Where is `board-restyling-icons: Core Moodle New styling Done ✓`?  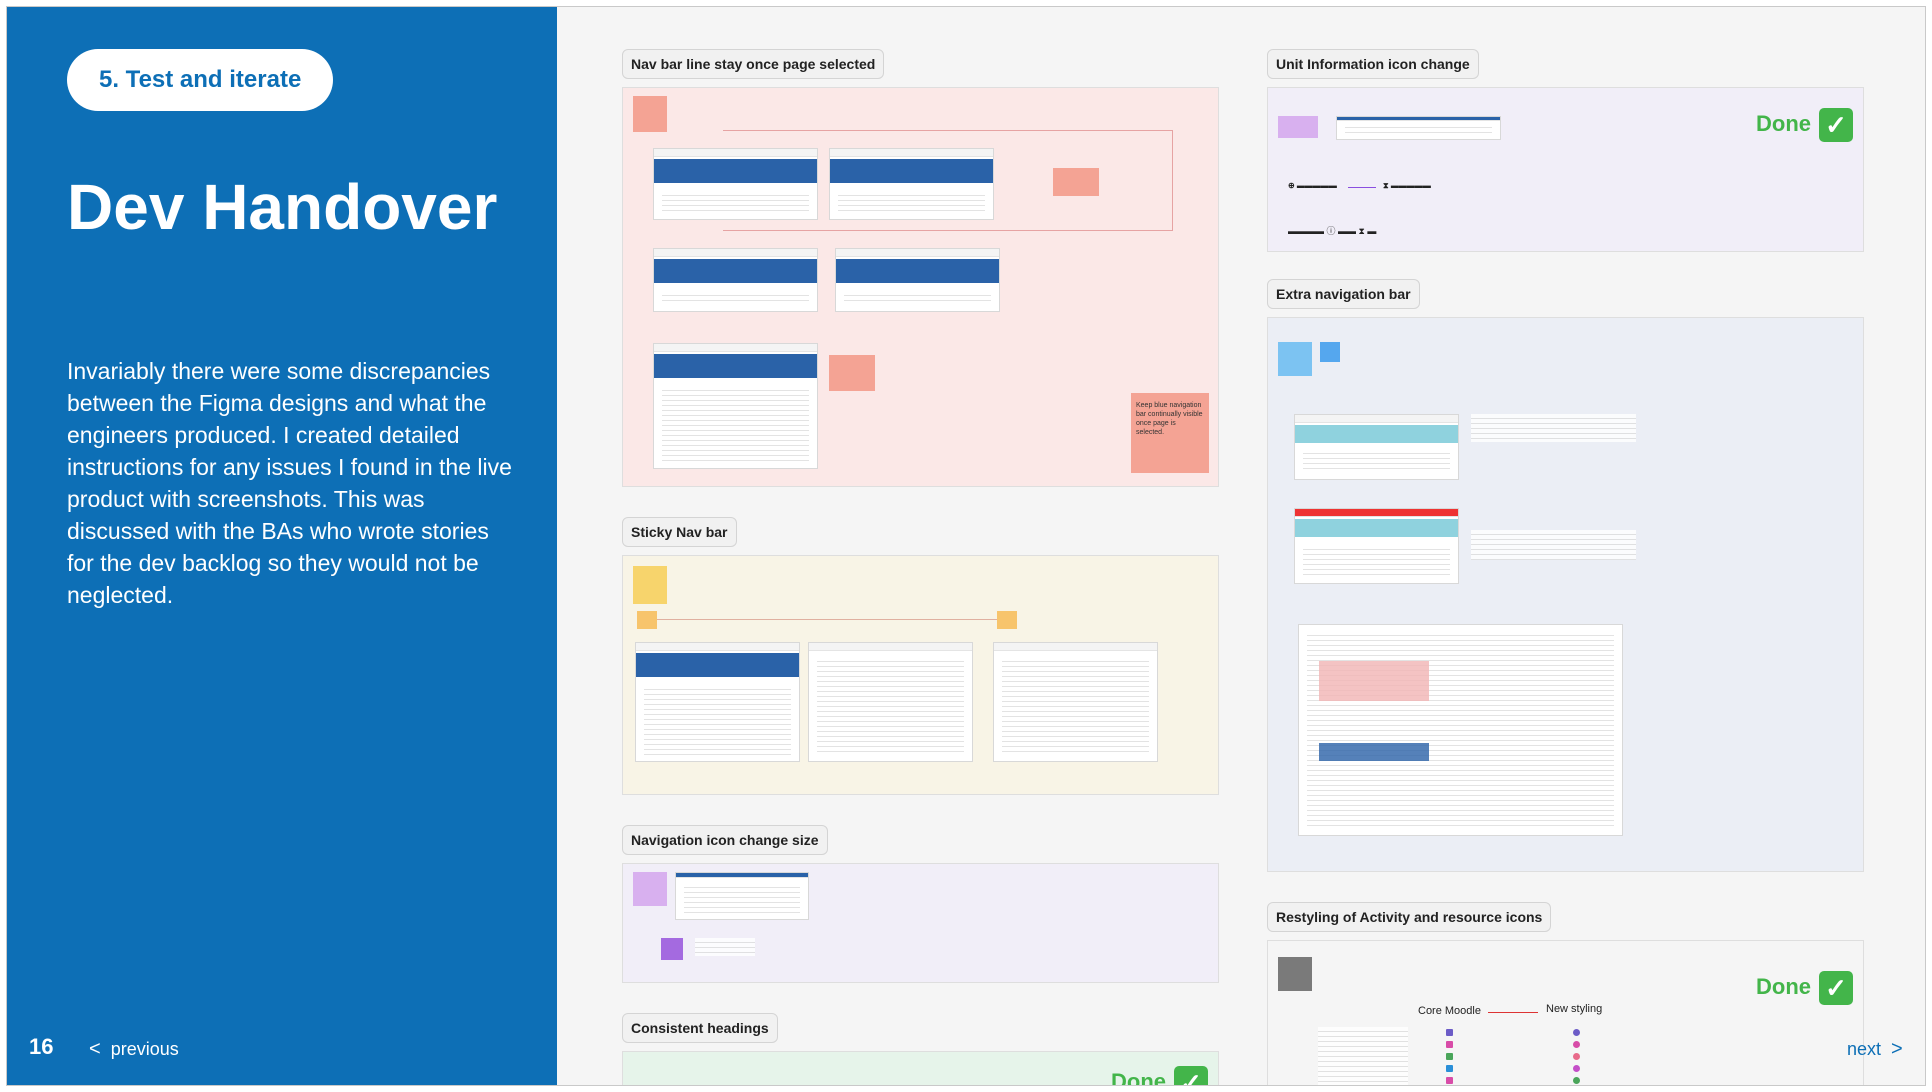 board-restyling-icons: Core Moodle New styling Done ✓ is located at coordinates (1565, 1012).